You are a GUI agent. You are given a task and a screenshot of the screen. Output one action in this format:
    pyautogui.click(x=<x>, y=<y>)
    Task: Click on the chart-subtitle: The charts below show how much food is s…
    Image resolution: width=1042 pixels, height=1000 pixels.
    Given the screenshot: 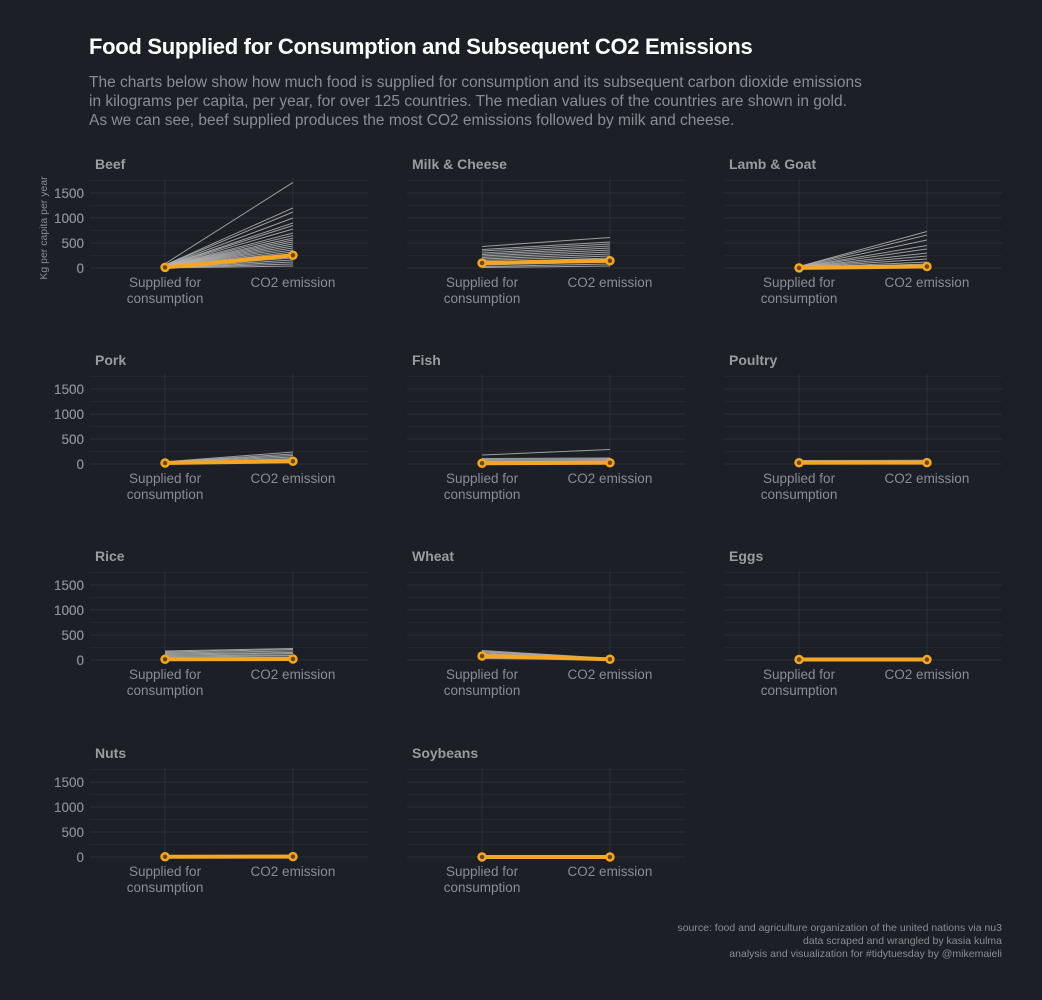 What is the action you would take?
    pyautogui.click(x=489, y=101)
    